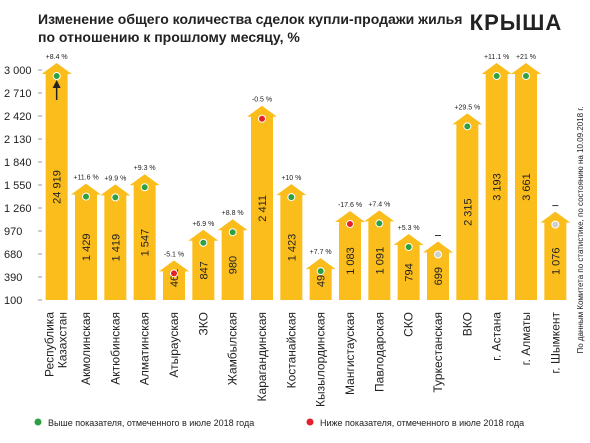 The image size is (590, 443). Describe the element at coordinates (556, 262) in the screenshot. I see `value-label: 1 076` at that location.